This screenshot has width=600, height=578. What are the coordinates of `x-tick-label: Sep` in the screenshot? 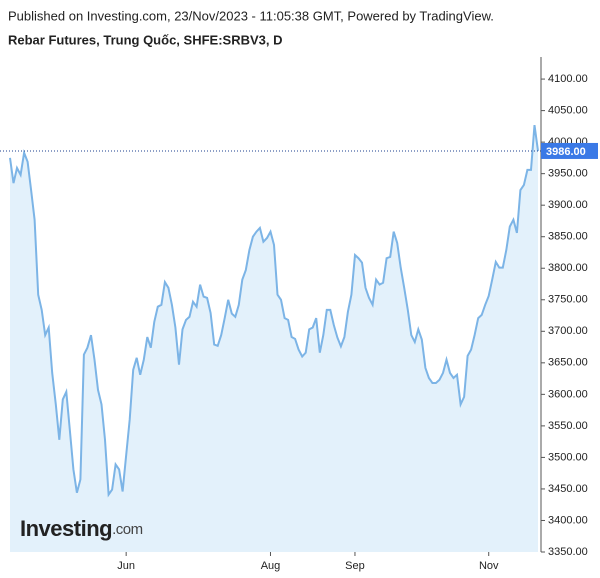 It's located at (355, 566).